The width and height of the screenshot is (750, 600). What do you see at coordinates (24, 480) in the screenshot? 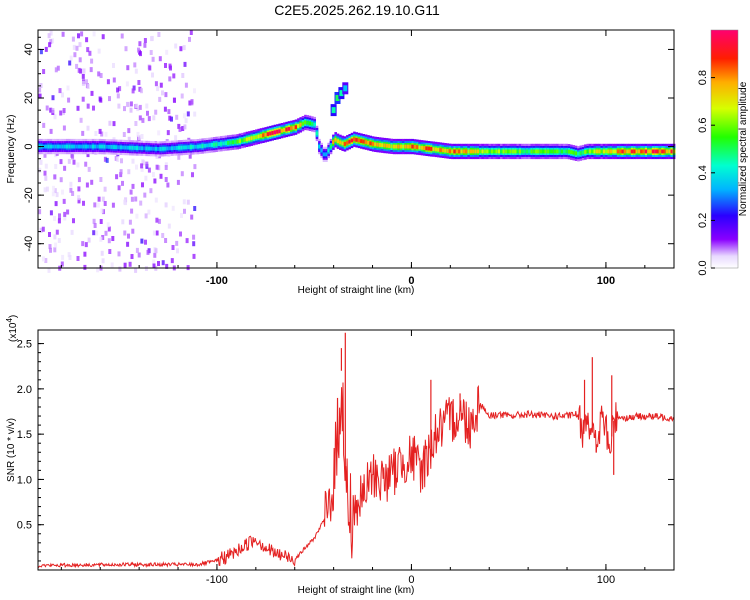
I see `snr-ytick-label: 1.0` at bounding box center [24, 480].